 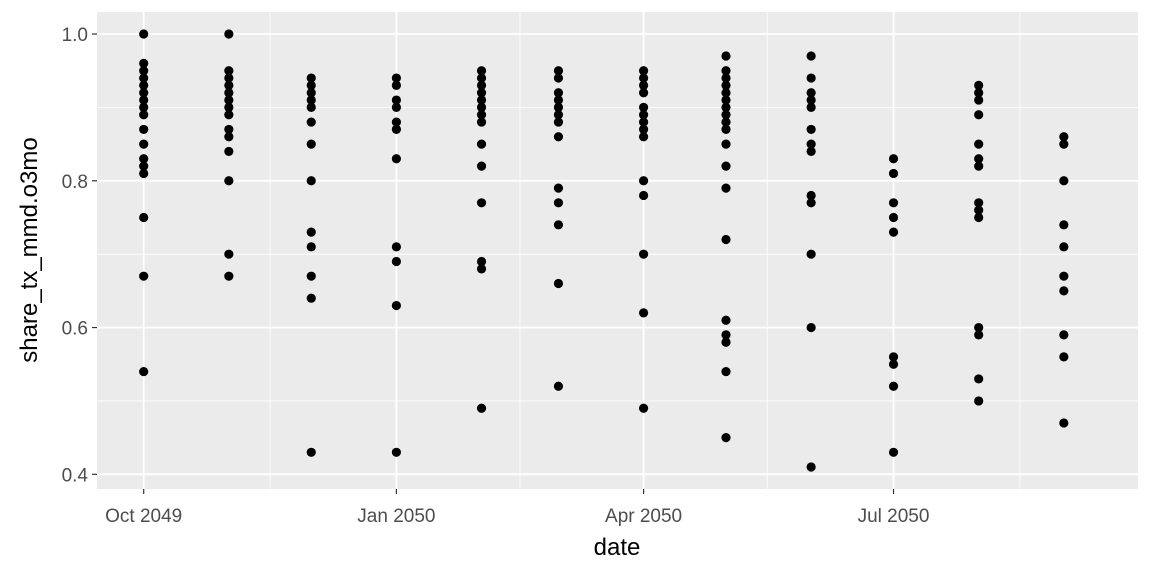 What do you see at coordinates (643, 516) in the screenshot?
I see `x-tick-label: Apr 2050` at bounding box center [643, 516].